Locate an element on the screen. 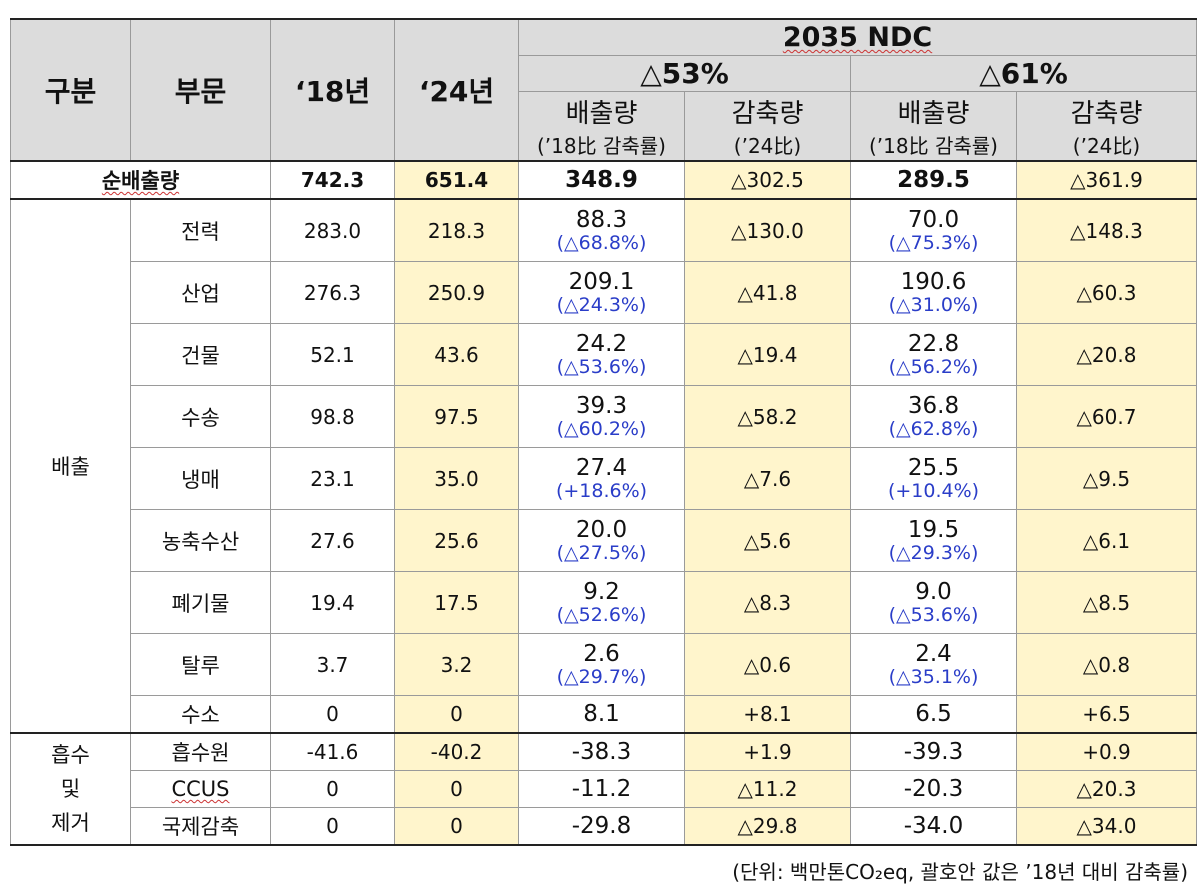 The height and width of the screenshot is (892, 1200). net-reduction-61: △361.9 is located at coordinates (1106, 180).